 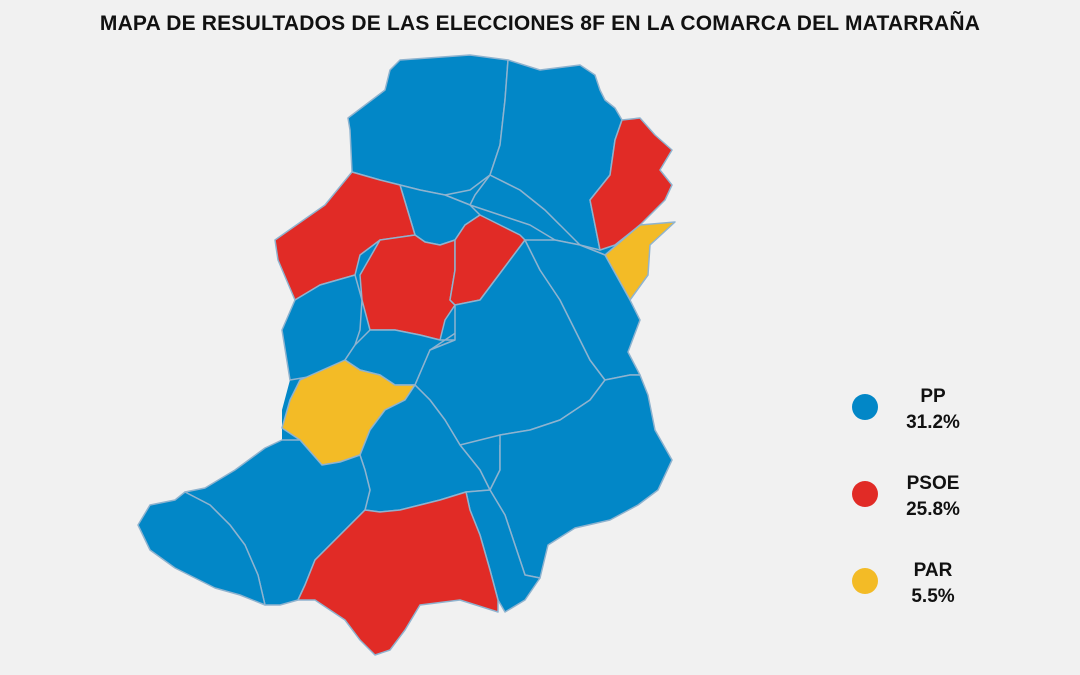 What do you see at coordinates (933, 396) in the screenshot?
I see `legend-party-label: PP` at bounding box center [933, 396].